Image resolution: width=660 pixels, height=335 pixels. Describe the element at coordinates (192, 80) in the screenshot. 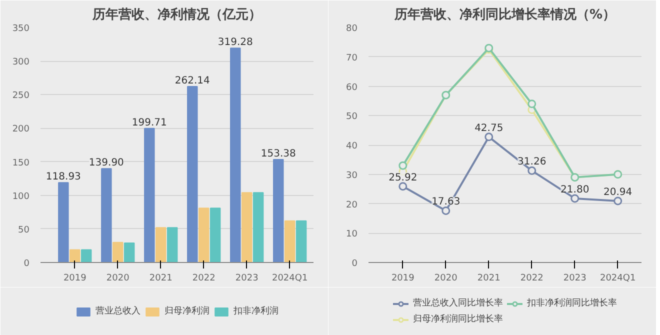

I see `data-label: 262.14` at that location.